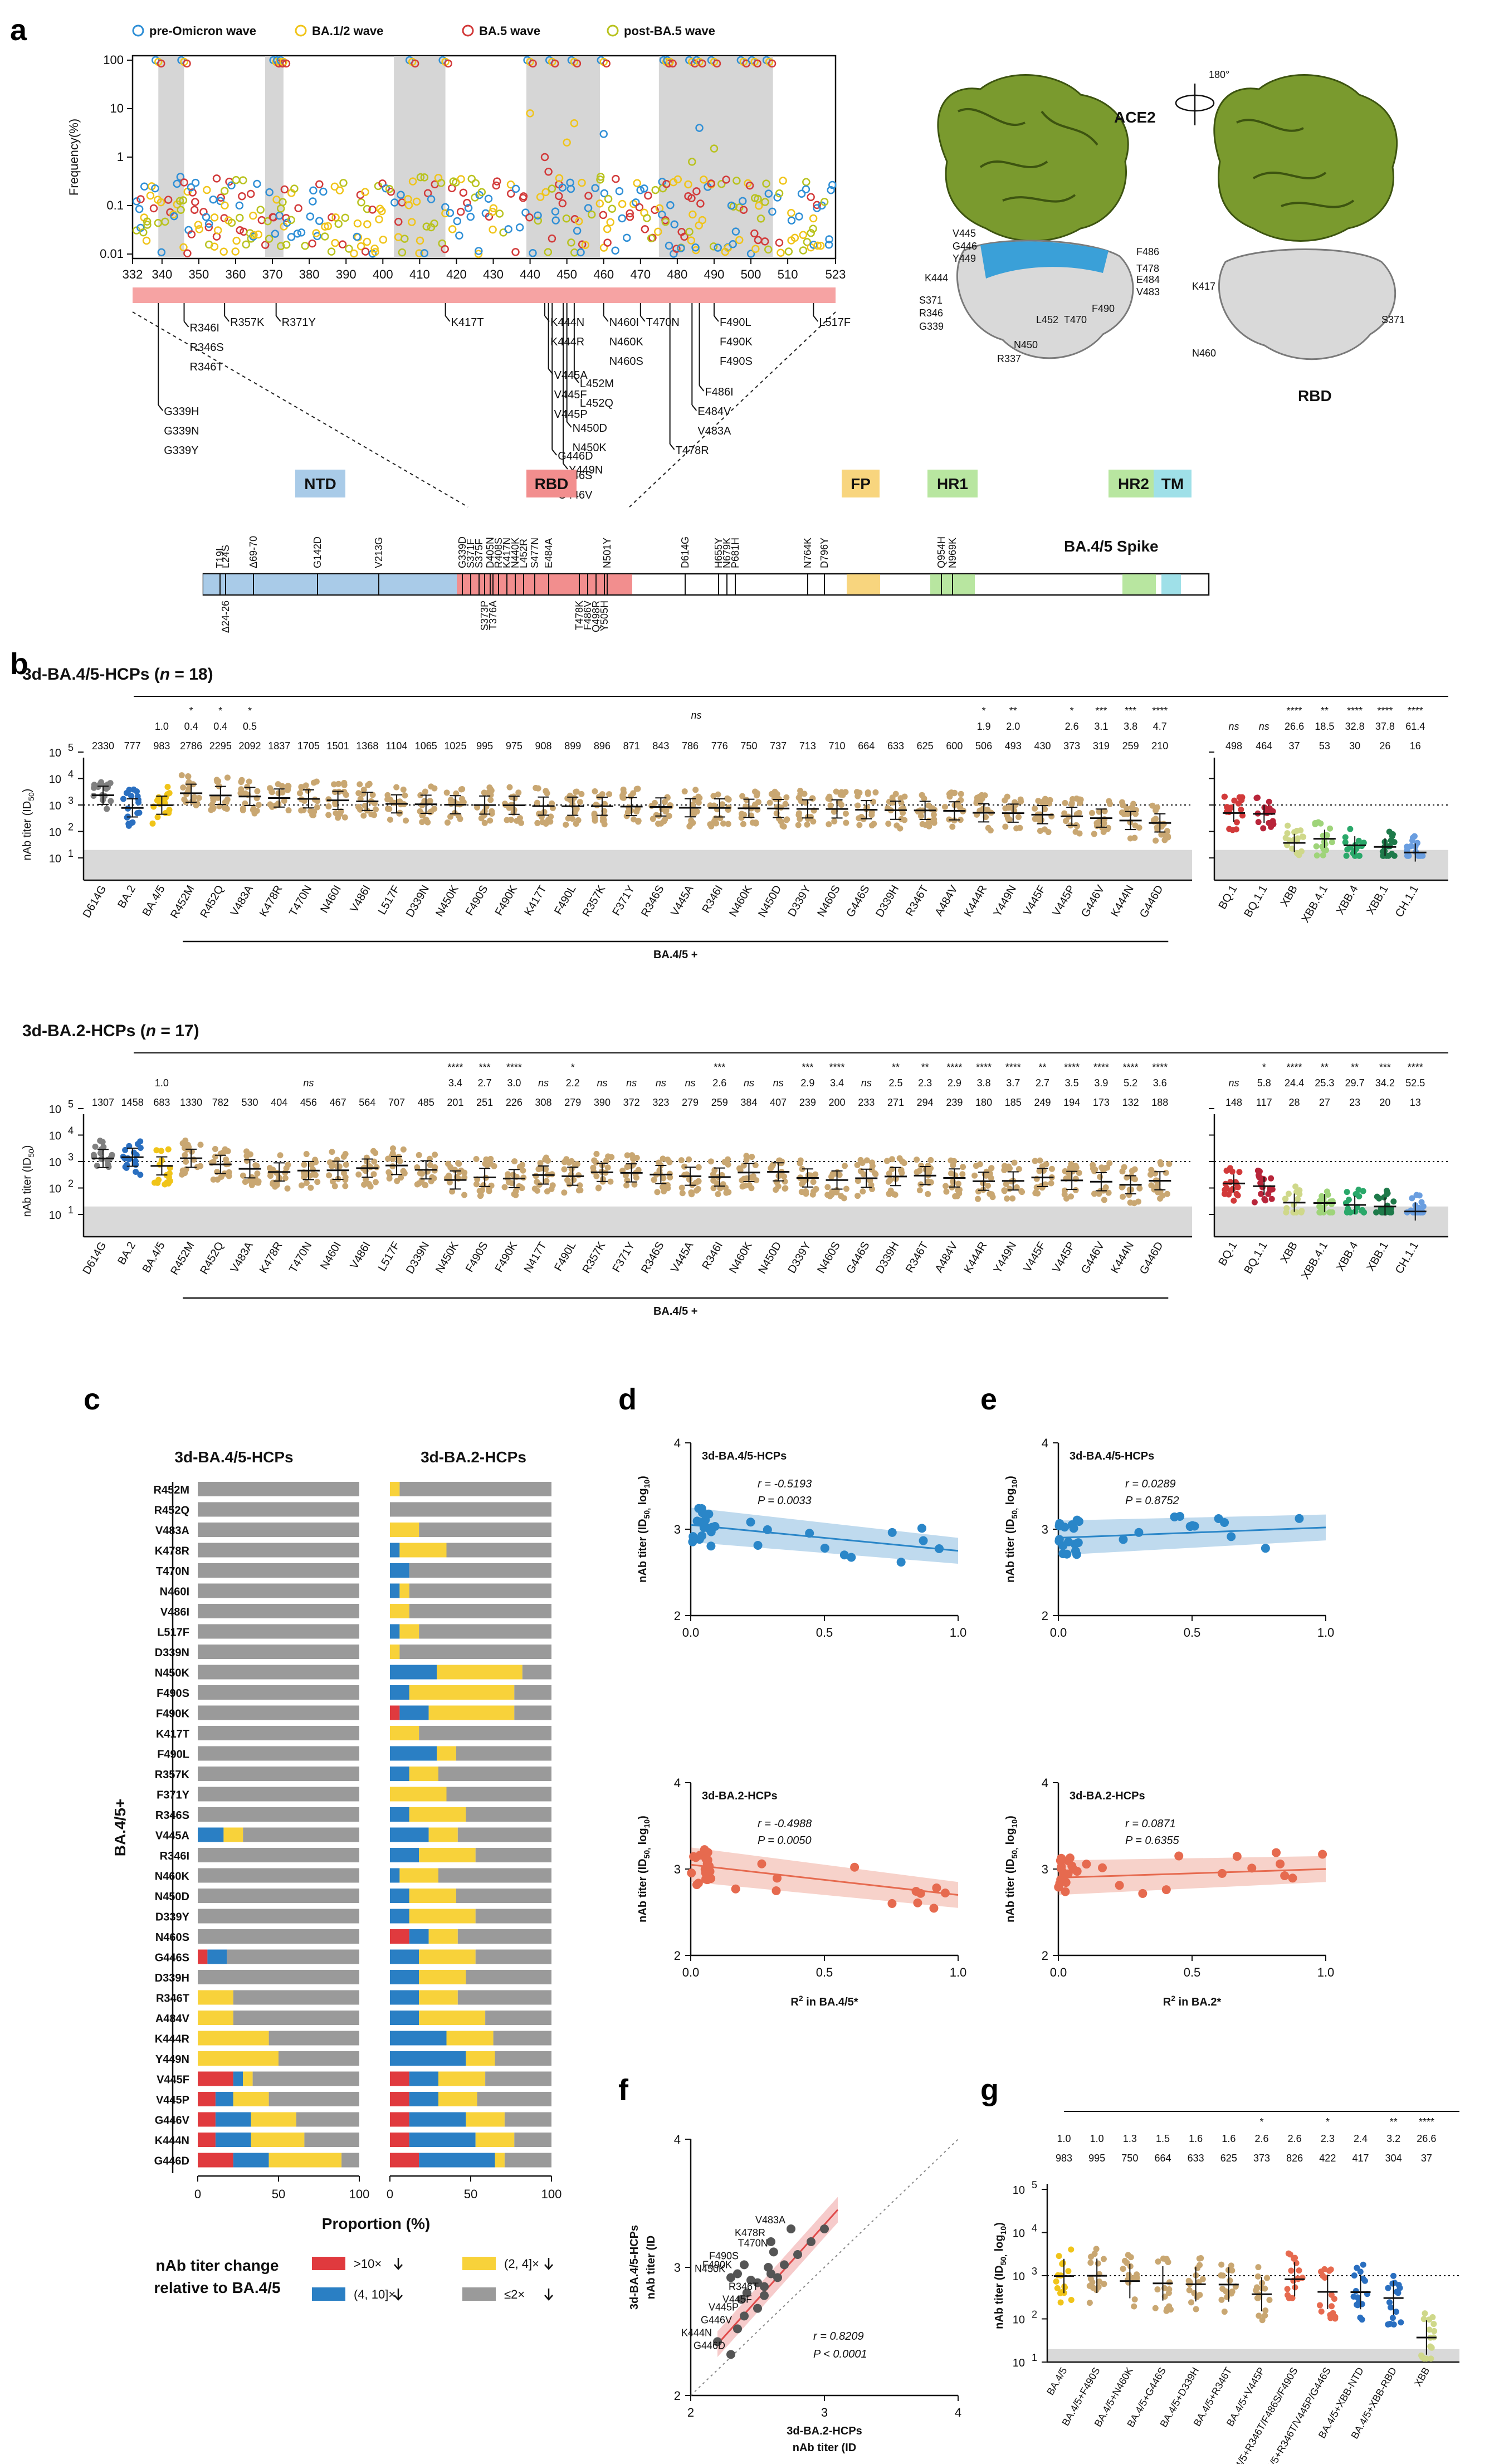 This screenshot has height=2464, width=1504. What do you see at coordinates (691, 1972) in the screenshot?
I see `corr-xtick-label: 0.0` at bounding box center [691, 1972].